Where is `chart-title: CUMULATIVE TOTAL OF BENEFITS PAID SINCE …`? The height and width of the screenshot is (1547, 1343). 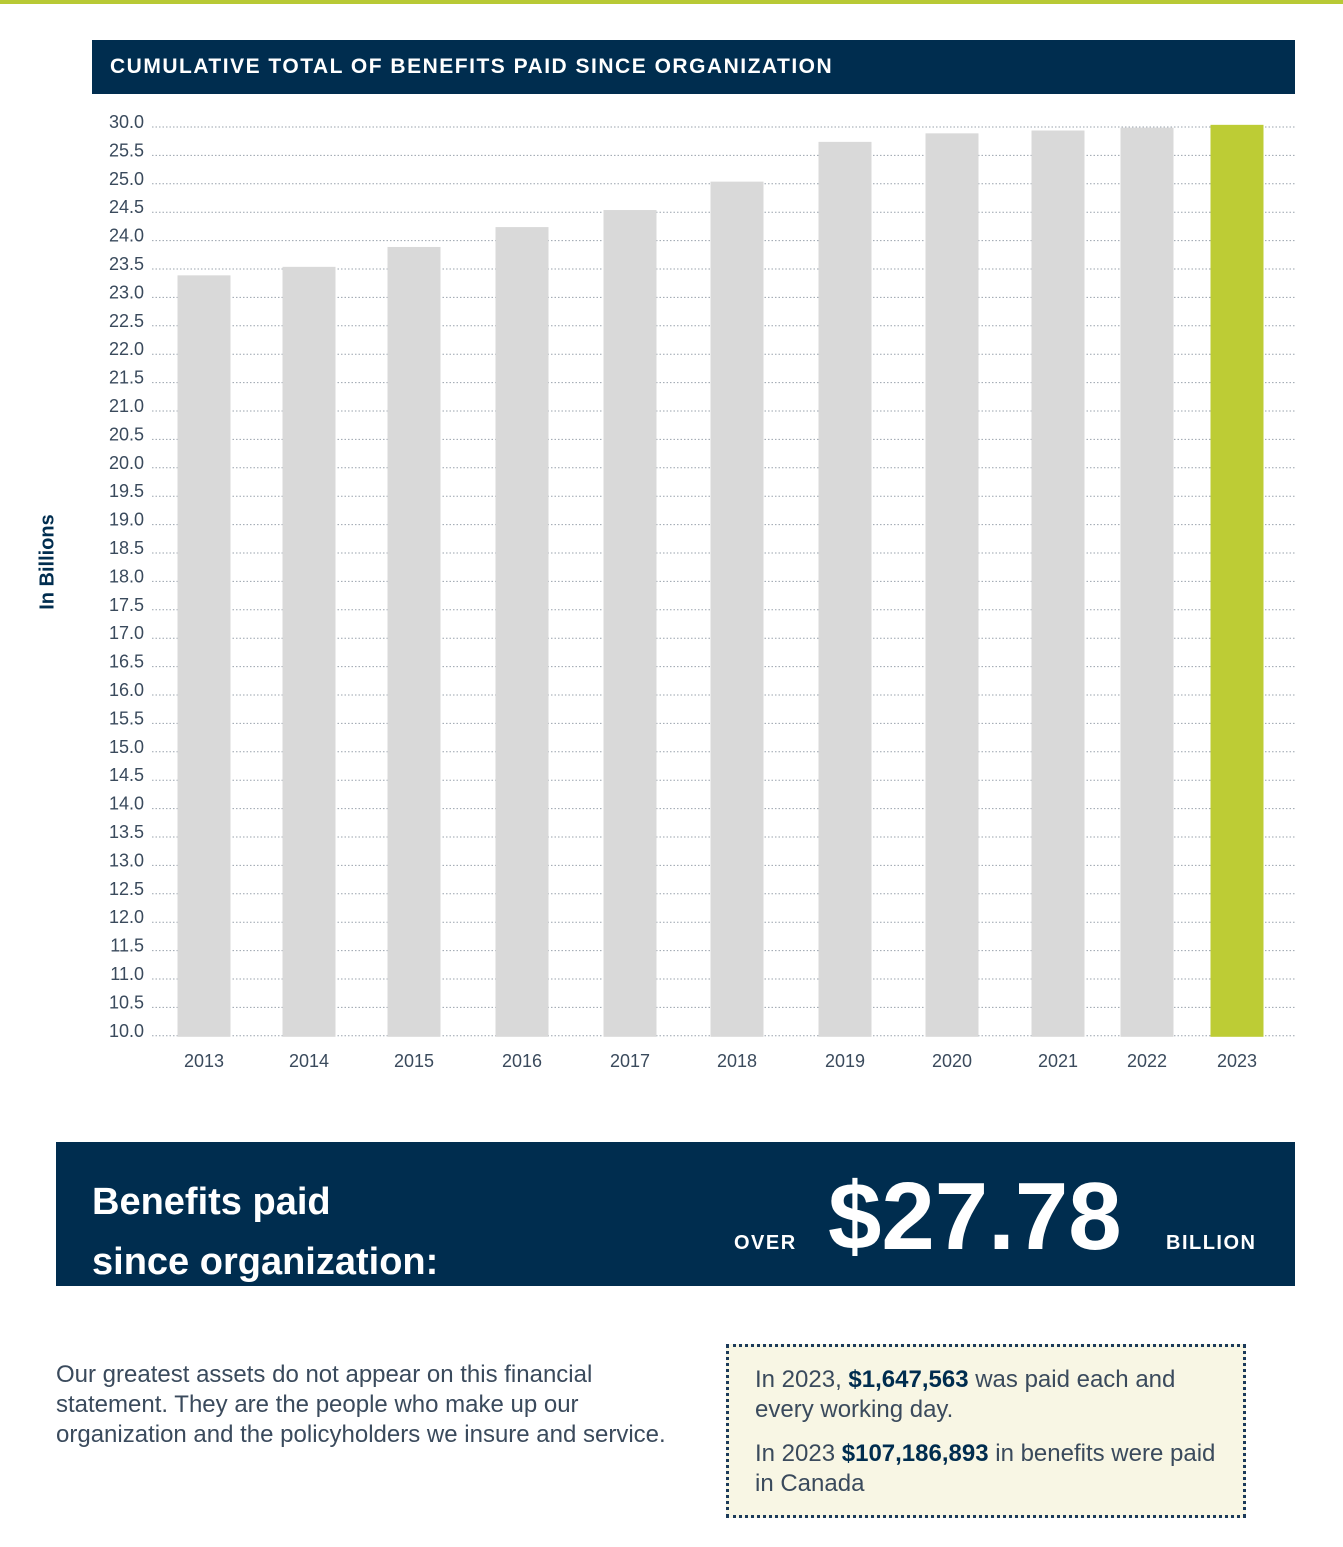 chart-title: CUMULATIVE TOTAL OF BENEFITS PAID SINCE … is located at coordinates (693, 67).